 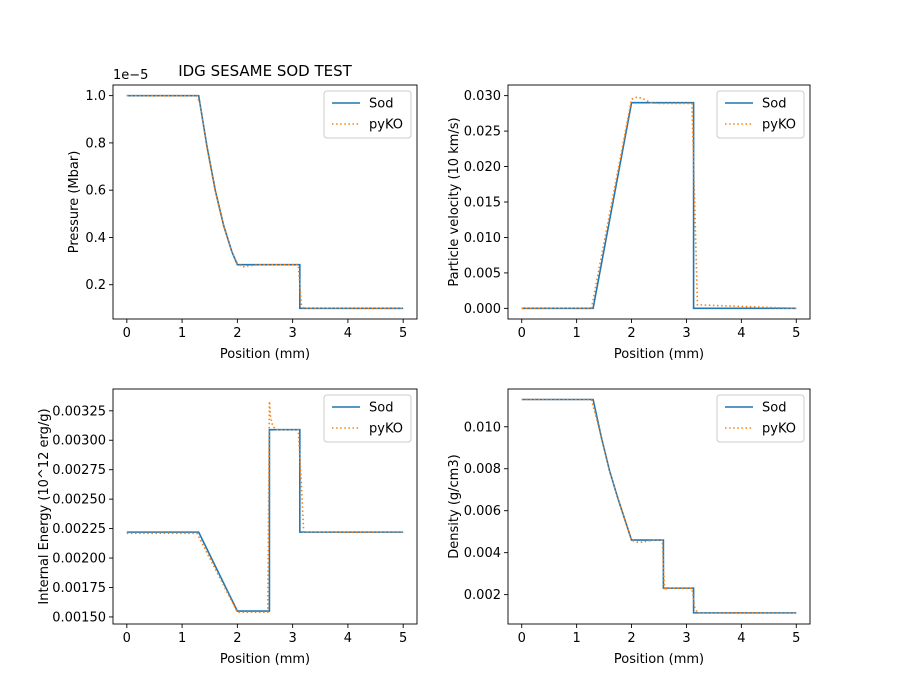 I want to click on y-tick-label: 0.006, so click(x=482, y=511).